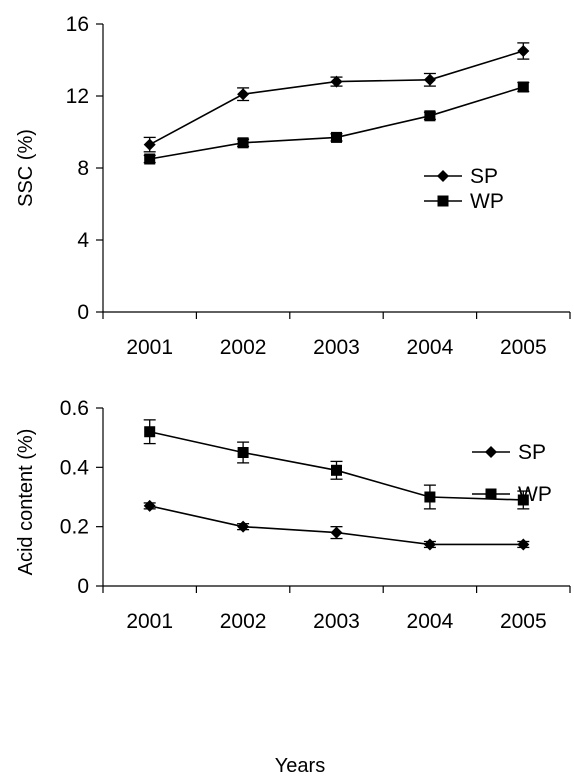 The width and height of the screenshot is (574, 784). What do you see at coordinates (26, 168) in the screenshot?
I see `y-axis-title: SSC (%)` at bounding box center [26, 168].